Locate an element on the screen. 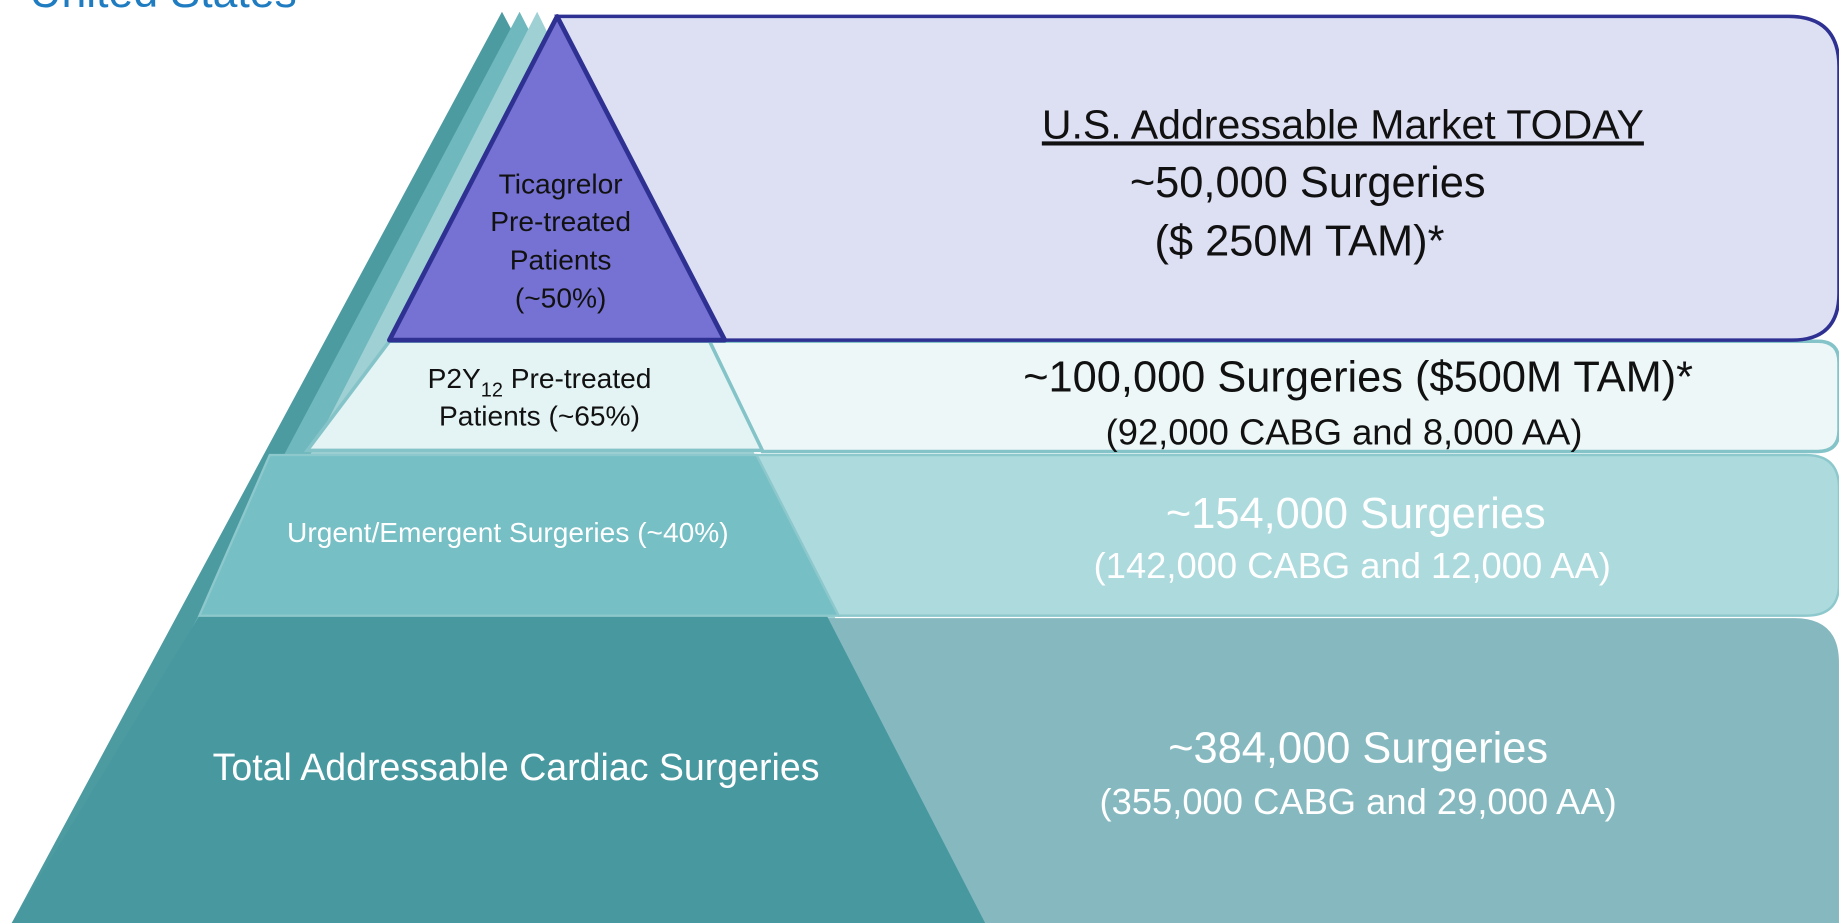  ticagrelor-label: Ticagrelor Pre-treated Patients (~50%) is located at coordinates (560, 241).